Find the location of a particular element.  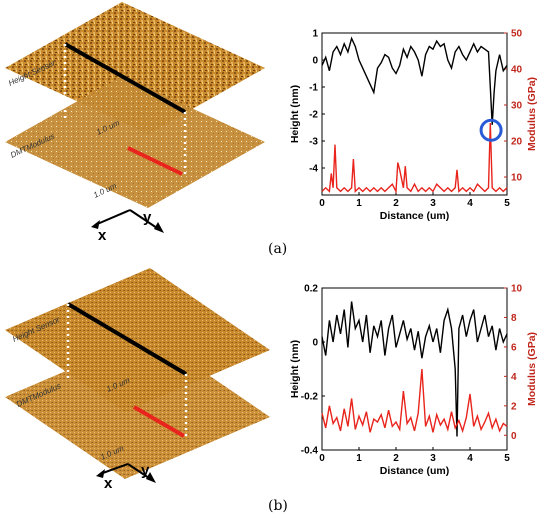

highlight-circle is located at coordinates (491, 130).